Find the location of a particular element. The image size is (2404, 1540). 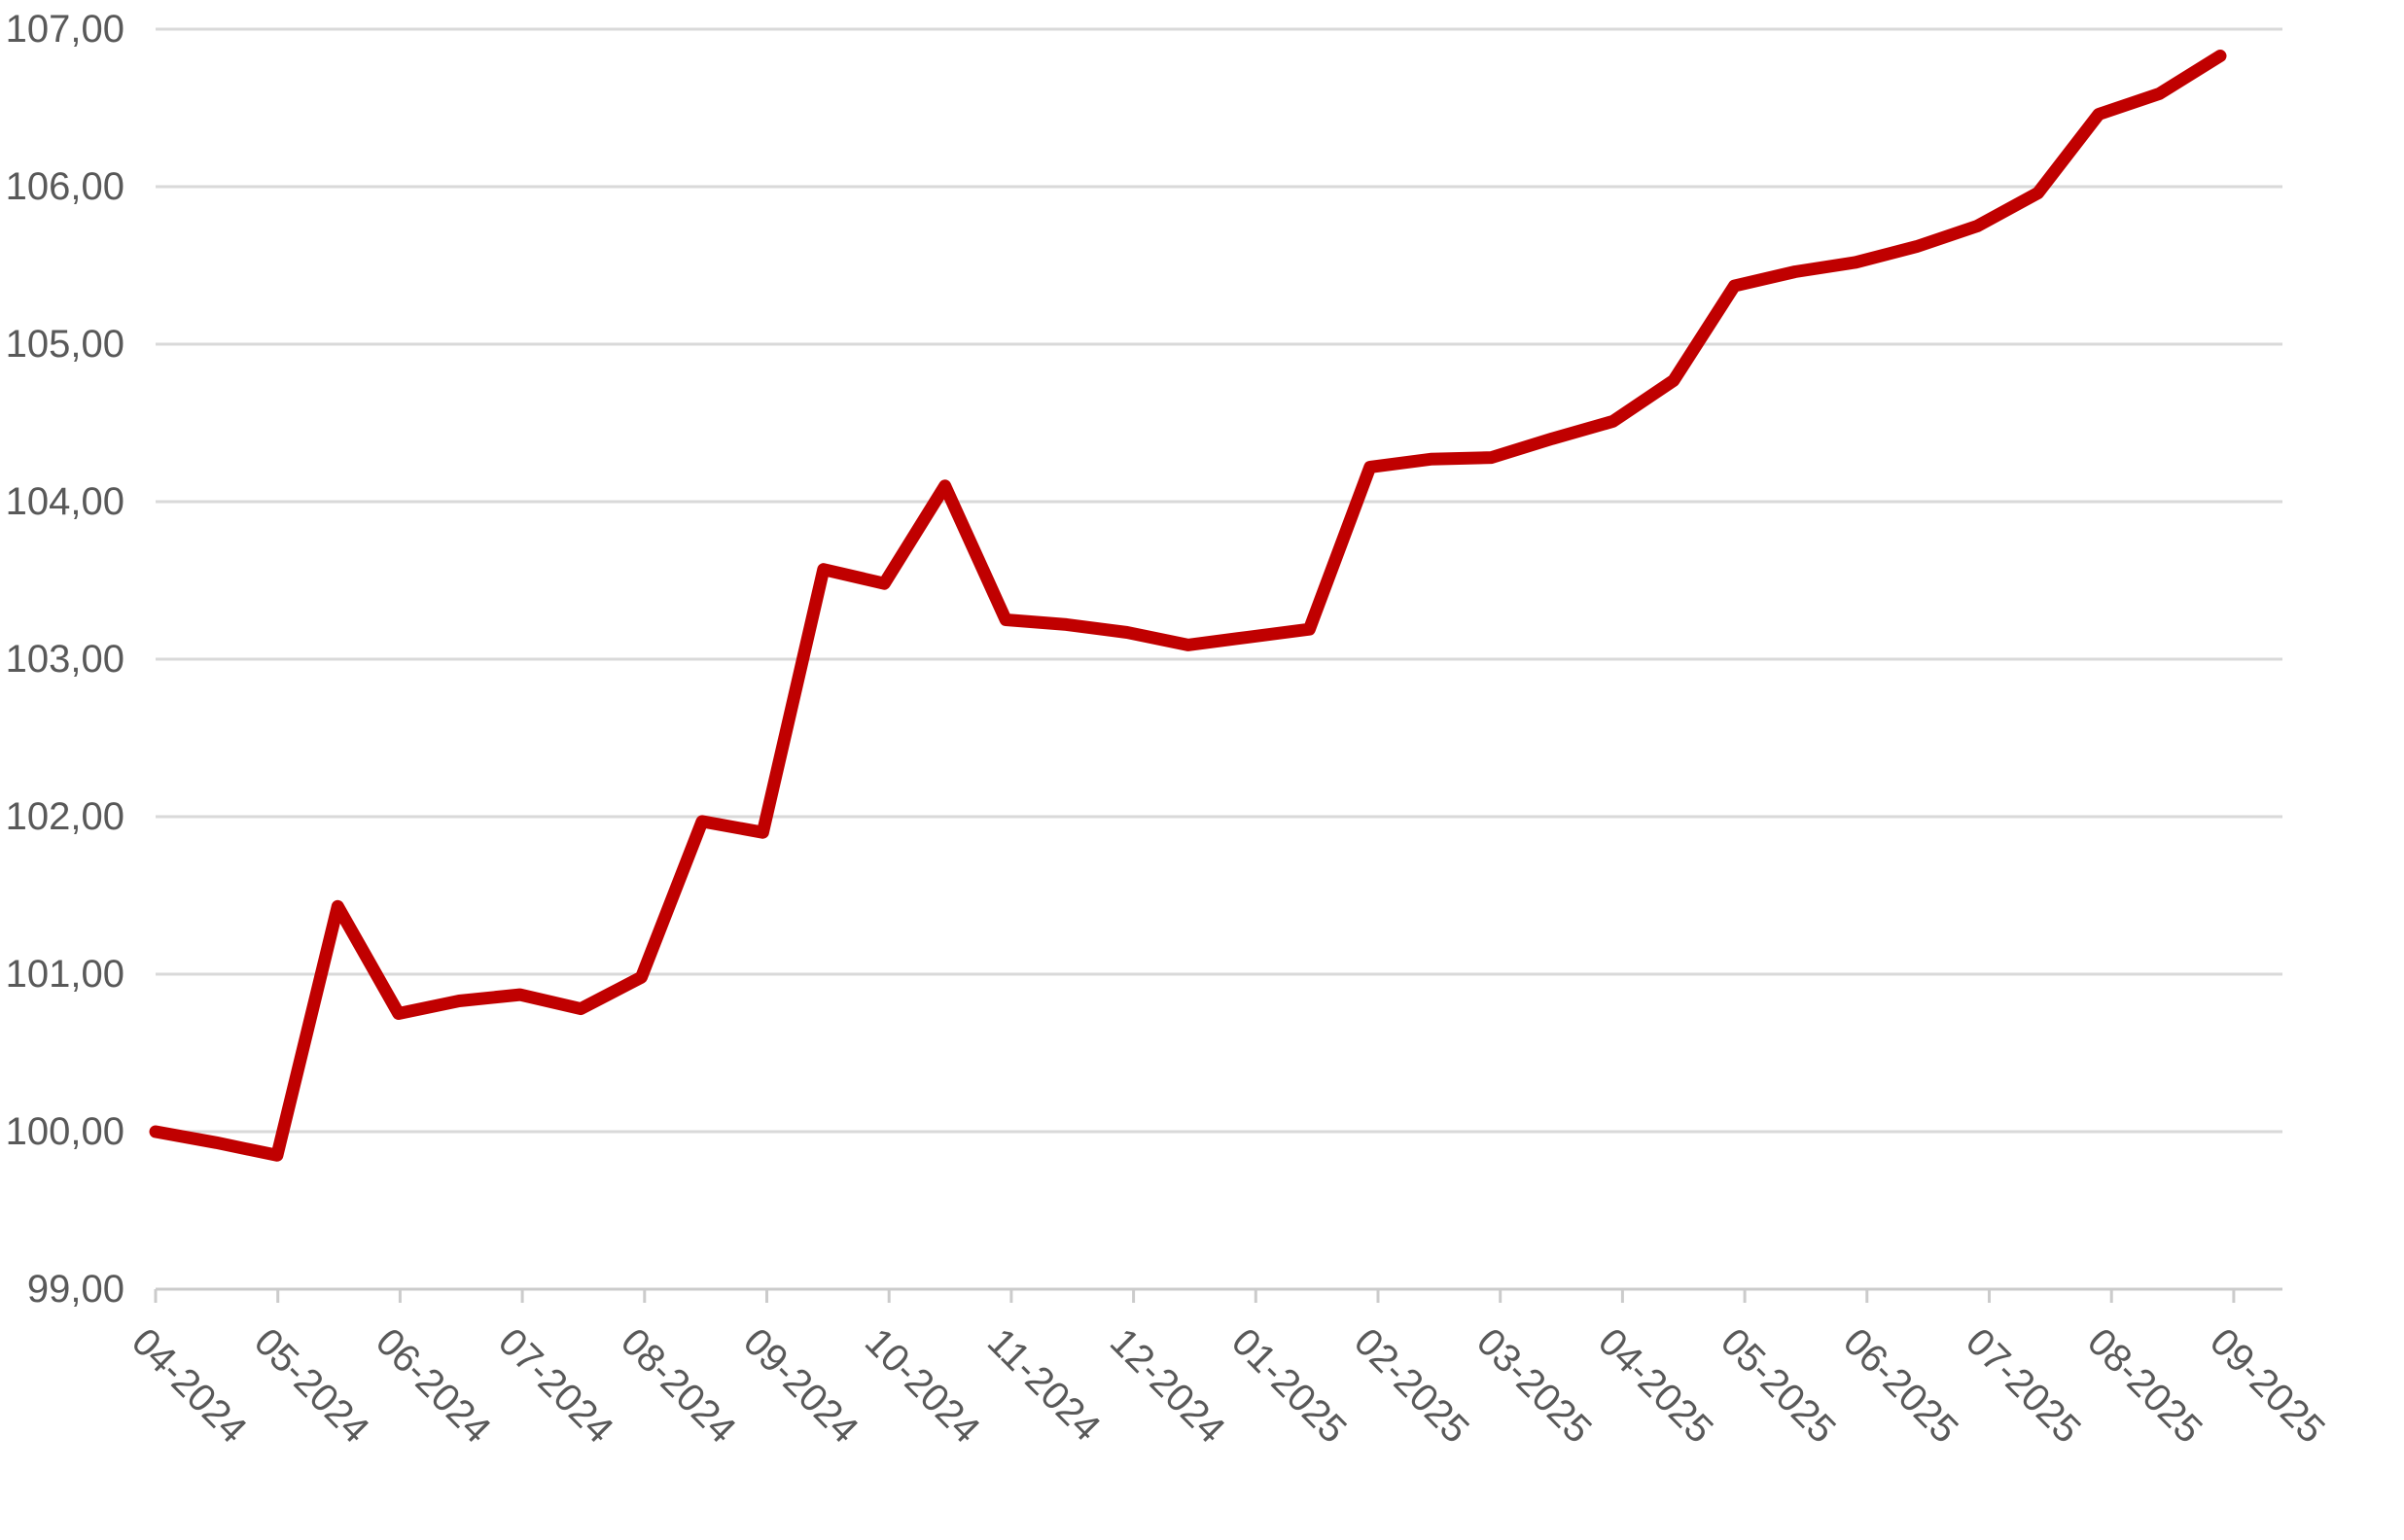

y-axis-label: 102,00 is located at coordinates (64, 816).